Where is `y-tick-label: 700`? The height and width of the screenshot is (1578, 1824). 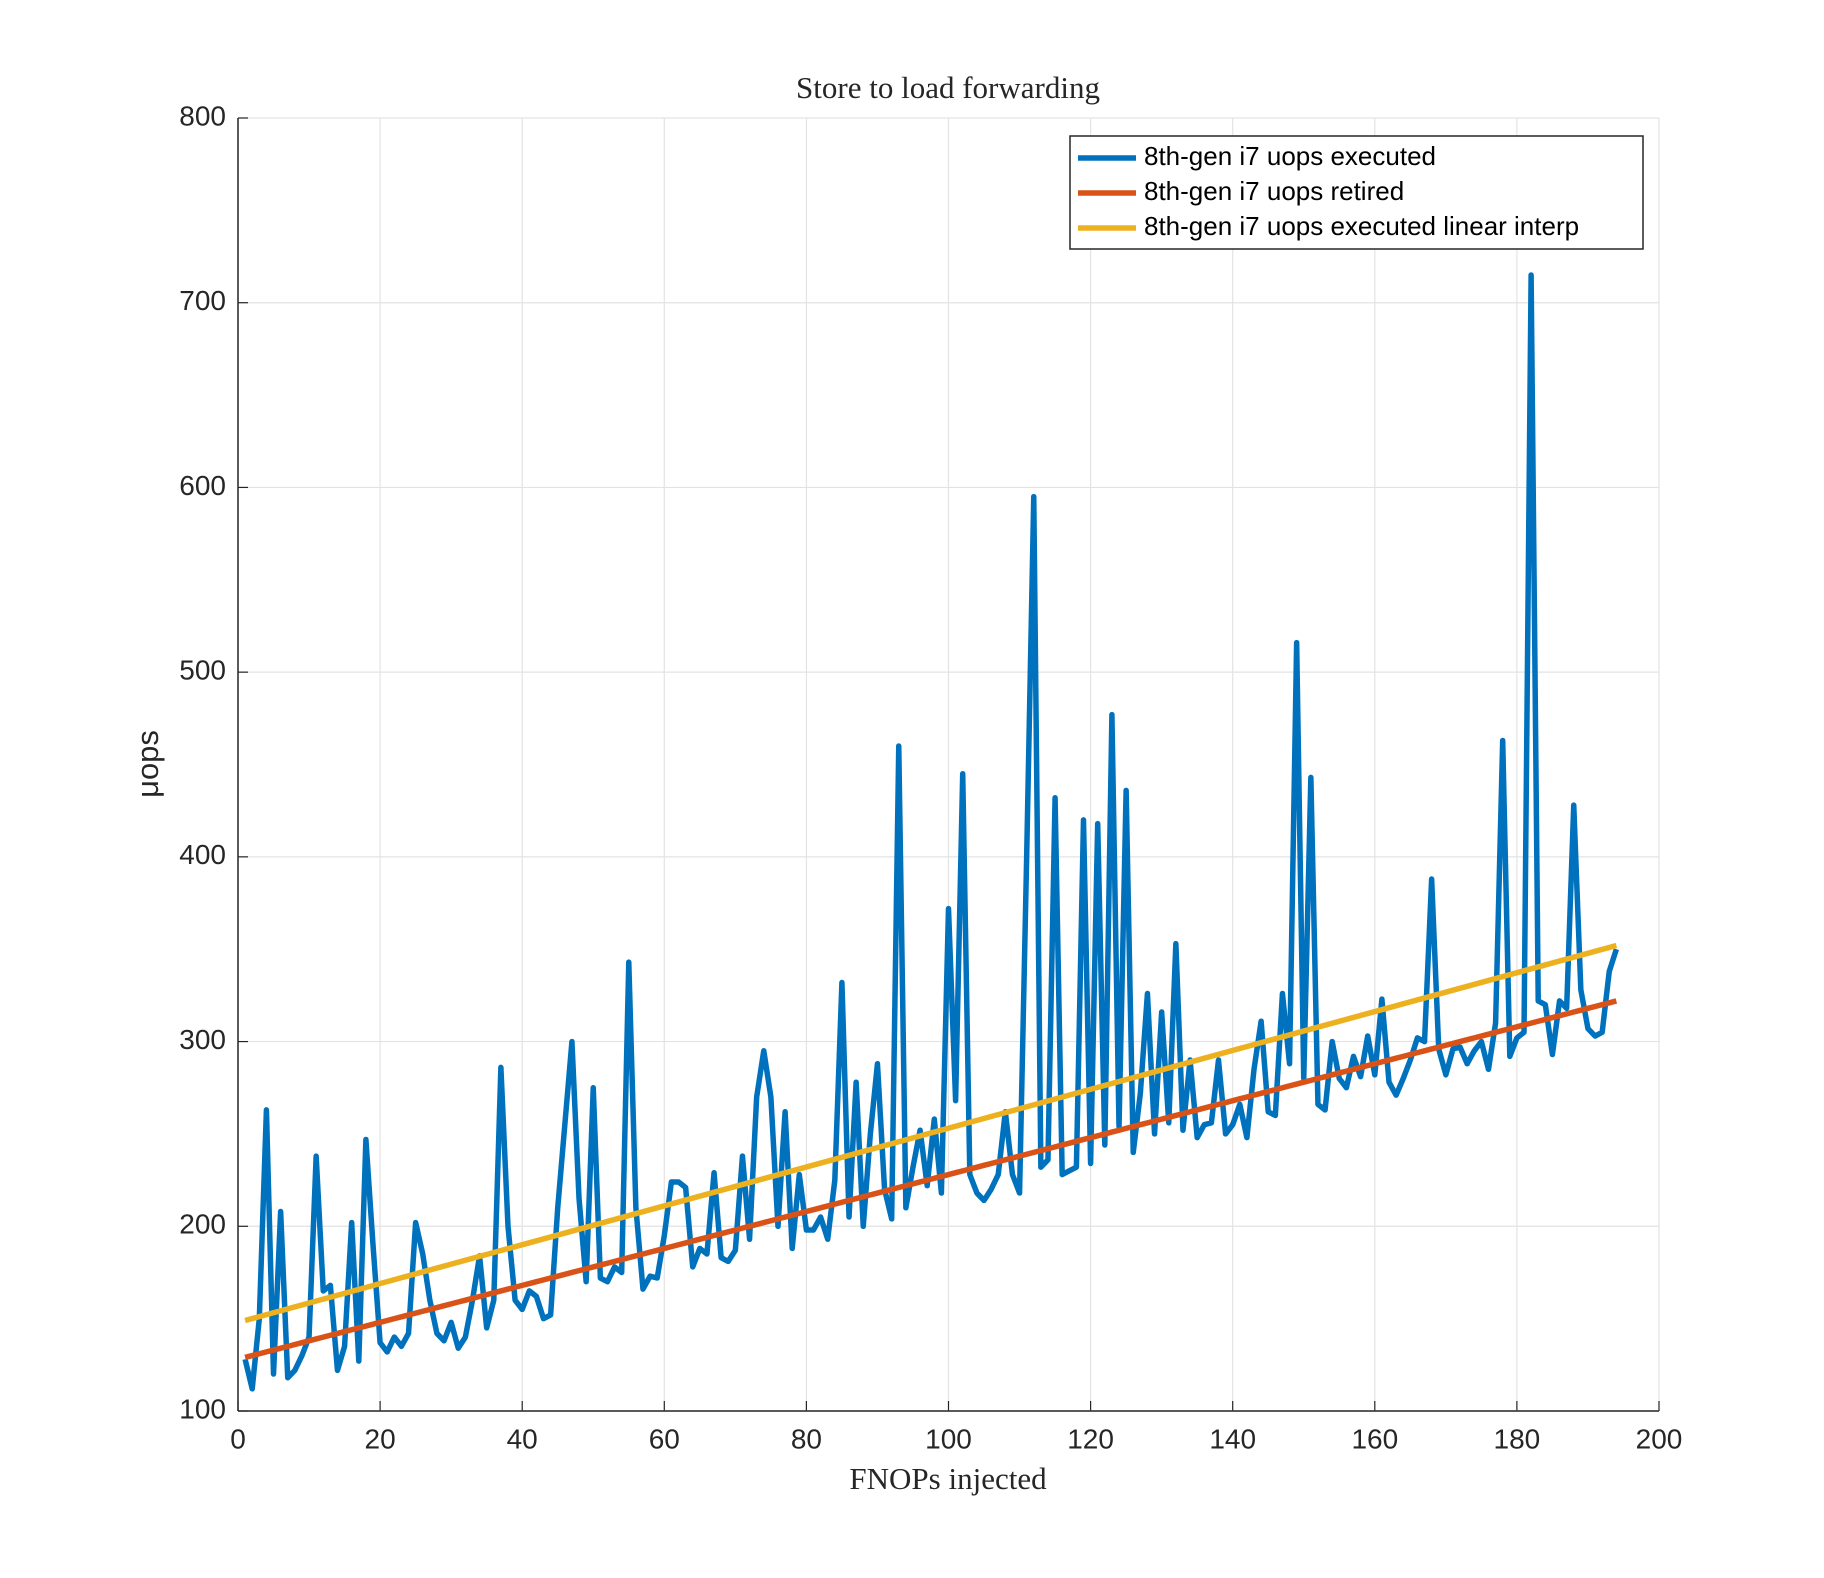
y-tick-label: 700 is located at coordinates (202, 300).